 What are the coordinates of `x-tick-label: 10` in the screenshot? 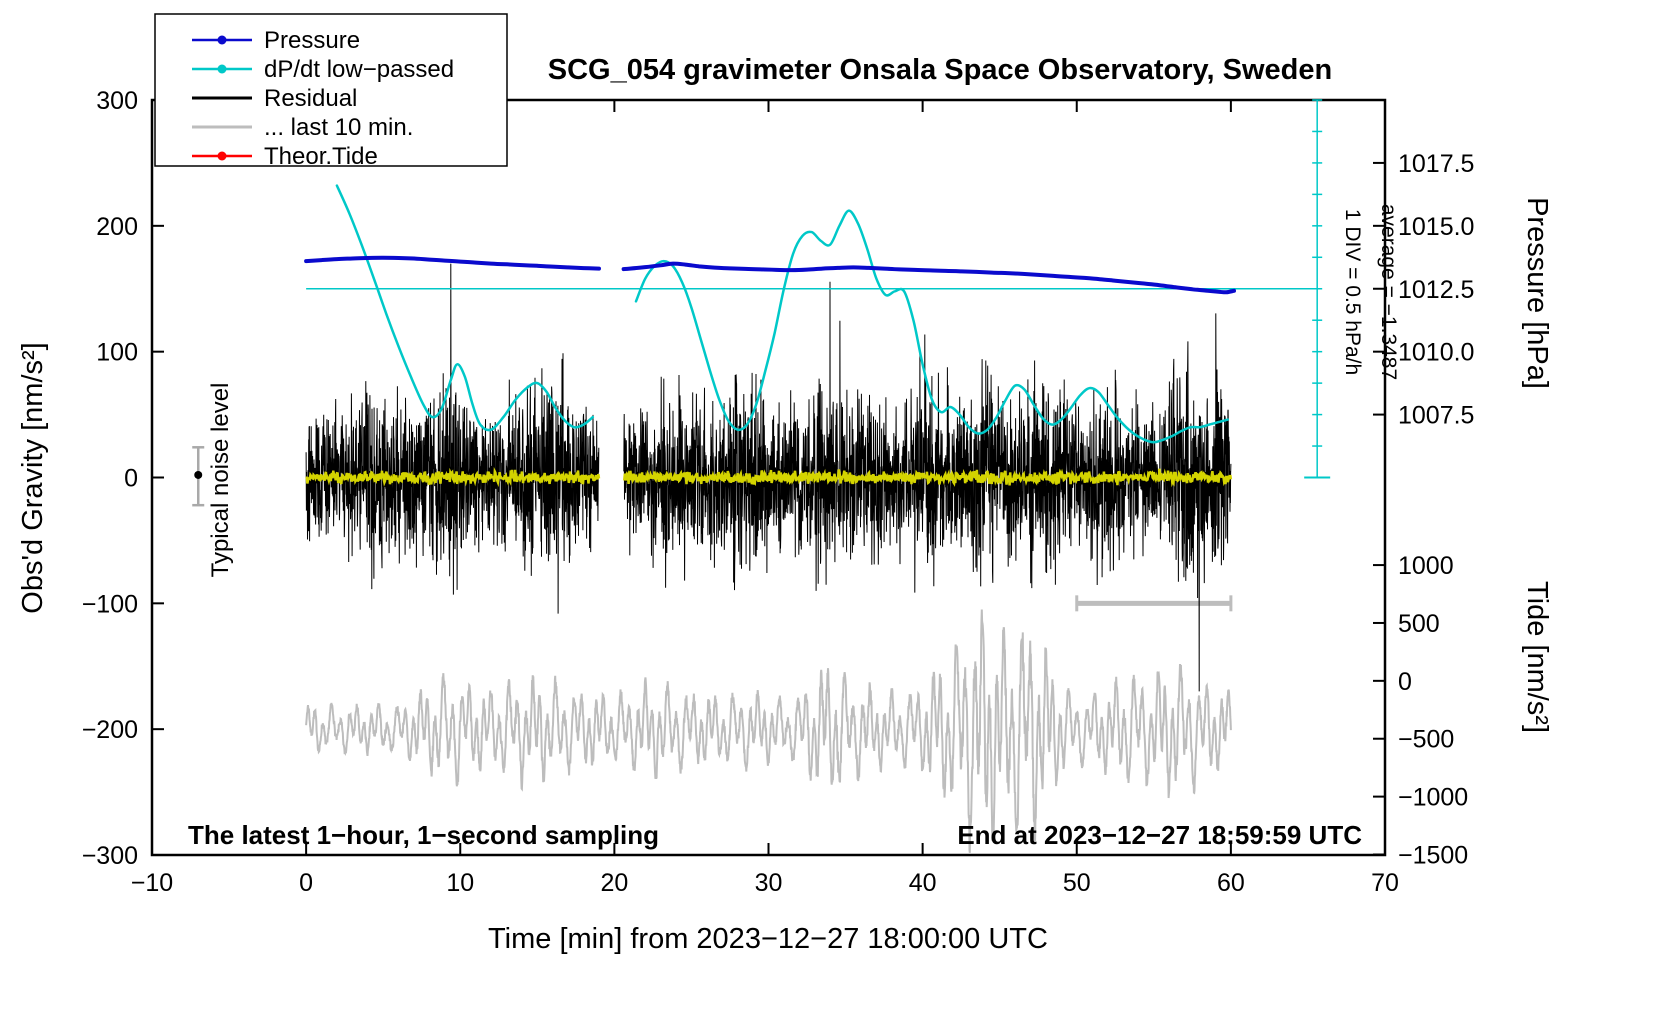 It's located at (460, 883).